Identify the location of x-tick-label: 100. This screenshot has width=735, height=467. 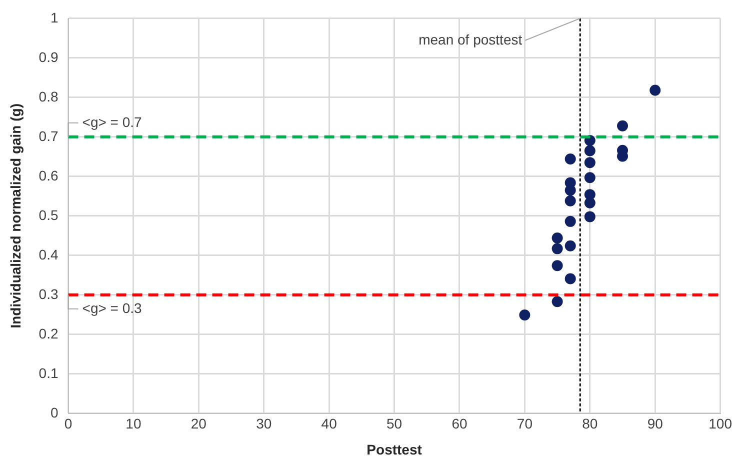
(720, 424).